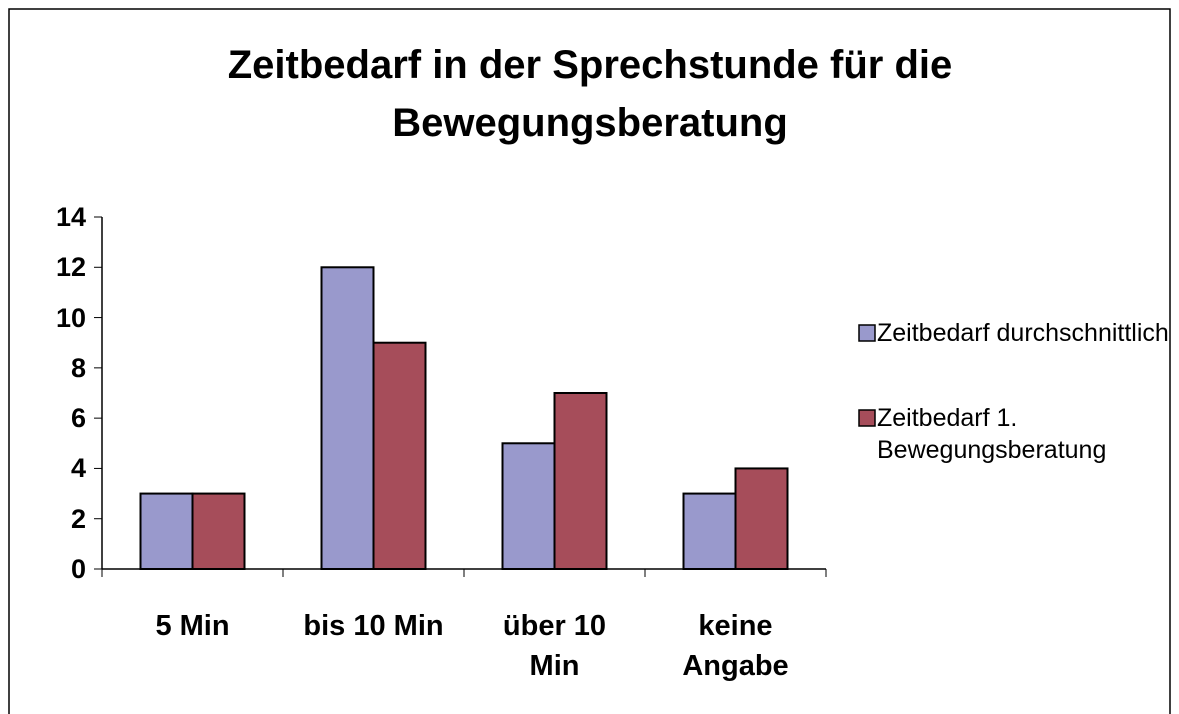 This screenshot has height=714, width=1179. I want to click on y-tick-label: 2, so click(78, 518).